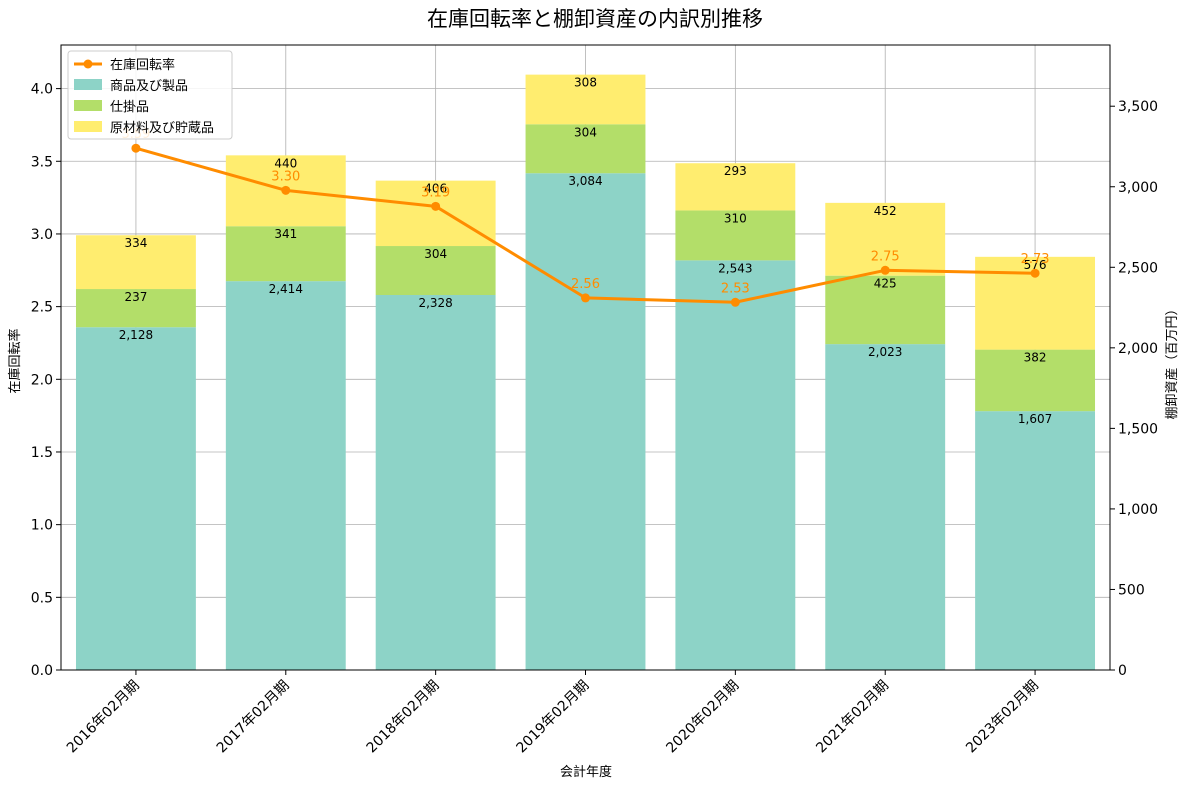 This screenshot has height=788, width=1190. What do you see at coordinates (1035, 419) in the screenshot?
I see `bar-value-label: 1,607` at bounding box center [1035, 419].